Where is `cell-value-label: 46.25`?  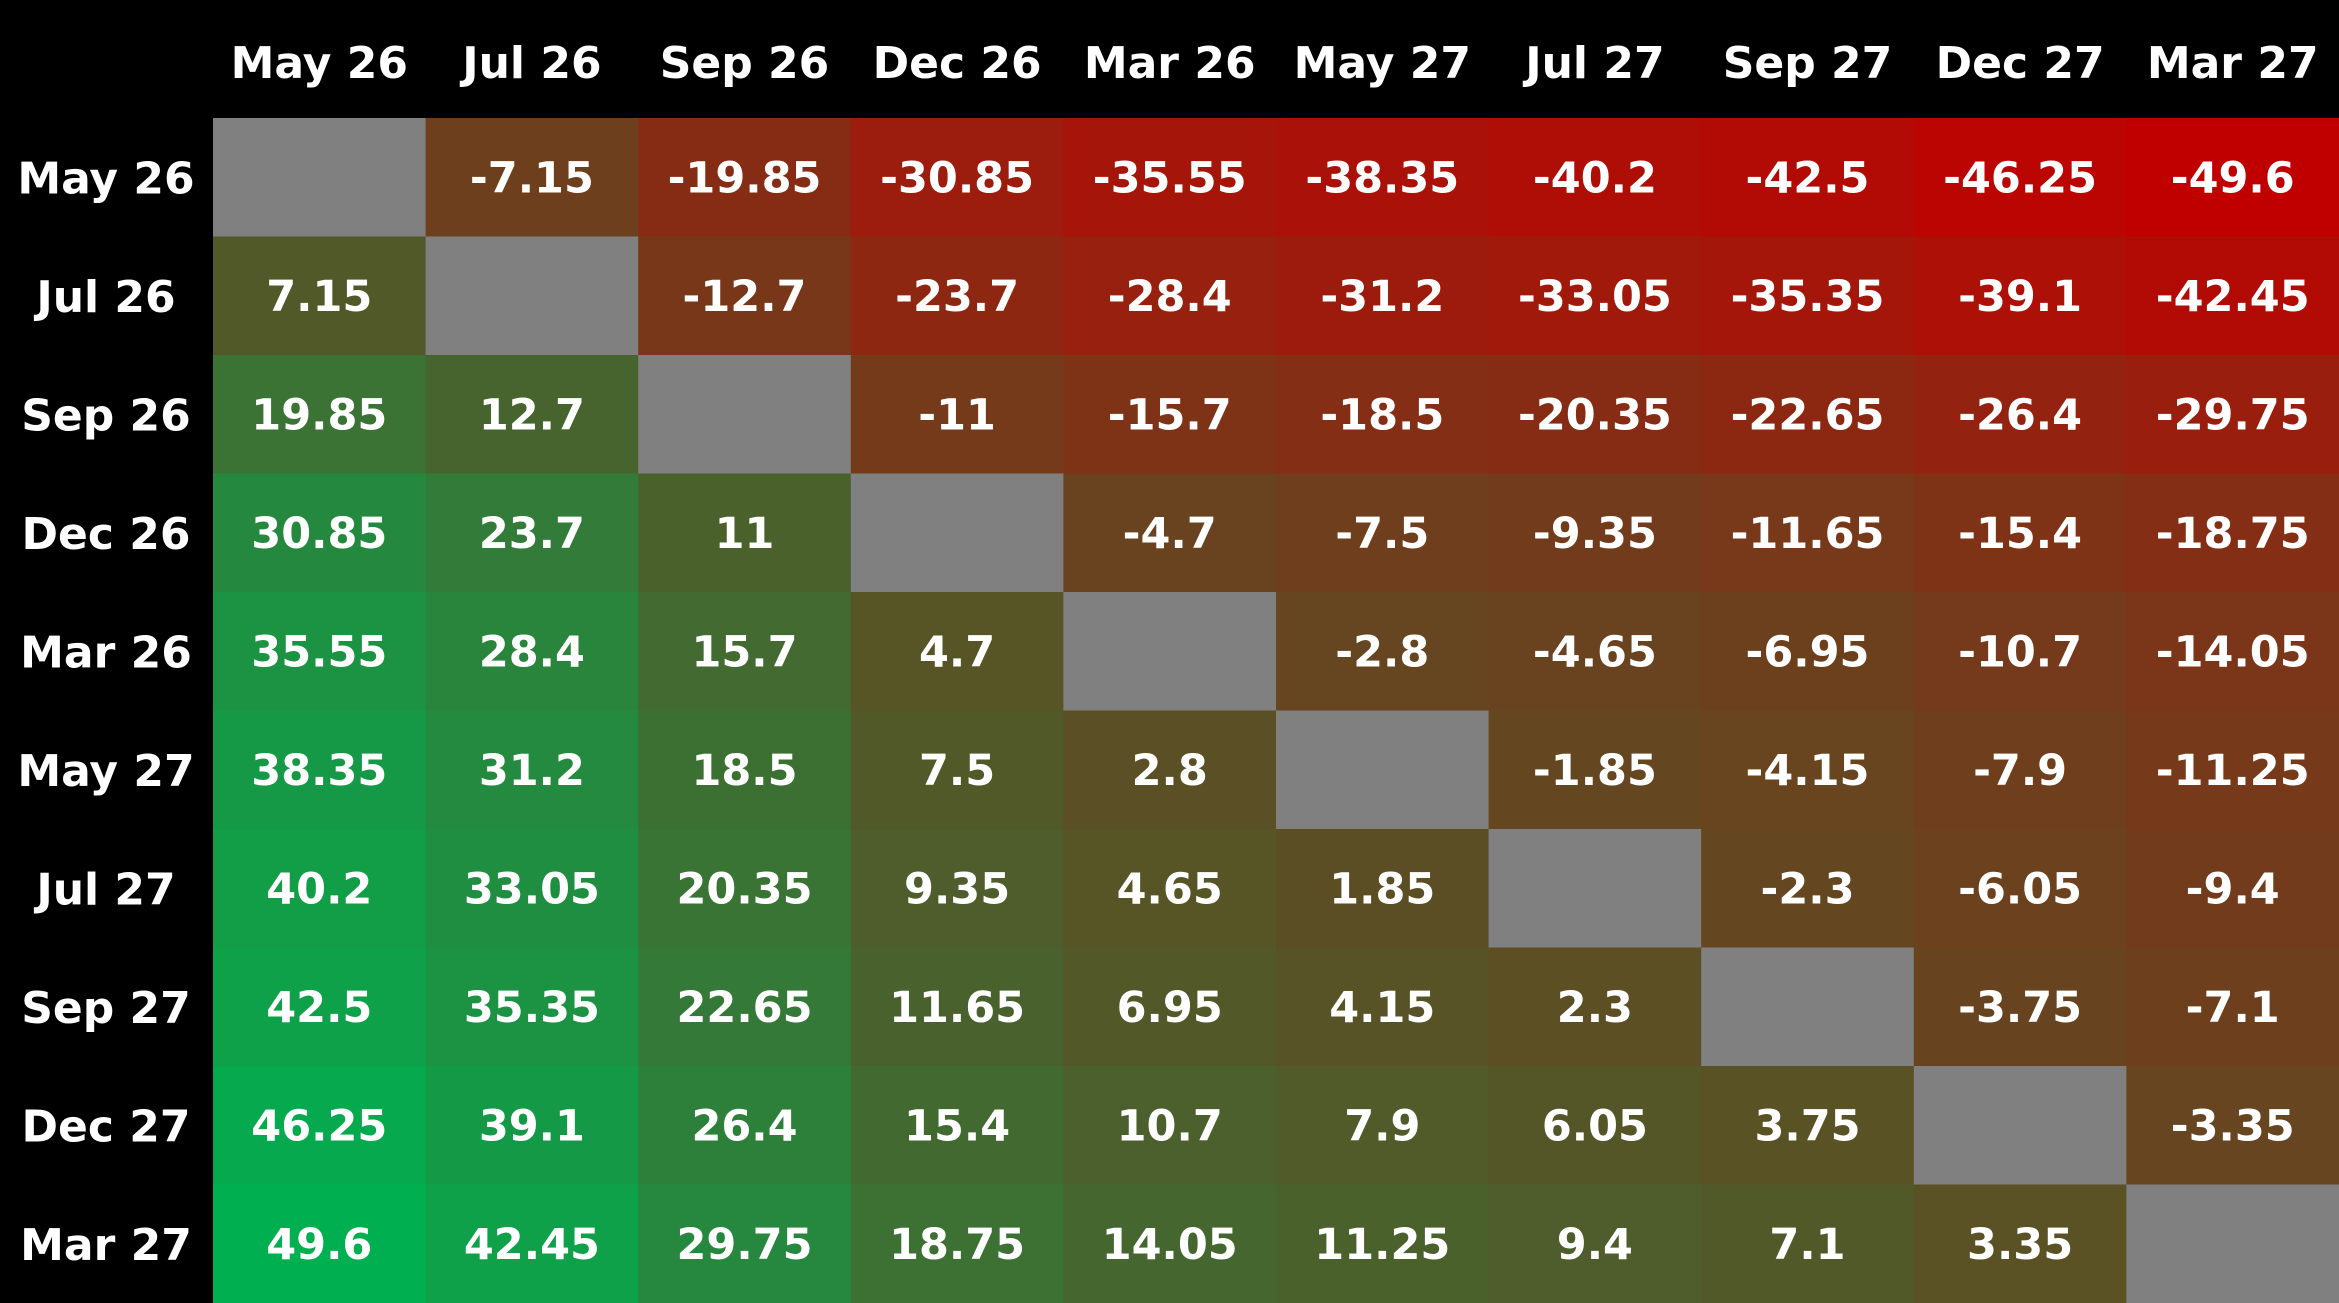 cell-value-label: 46.25 is located at coordinates (319, 1126).